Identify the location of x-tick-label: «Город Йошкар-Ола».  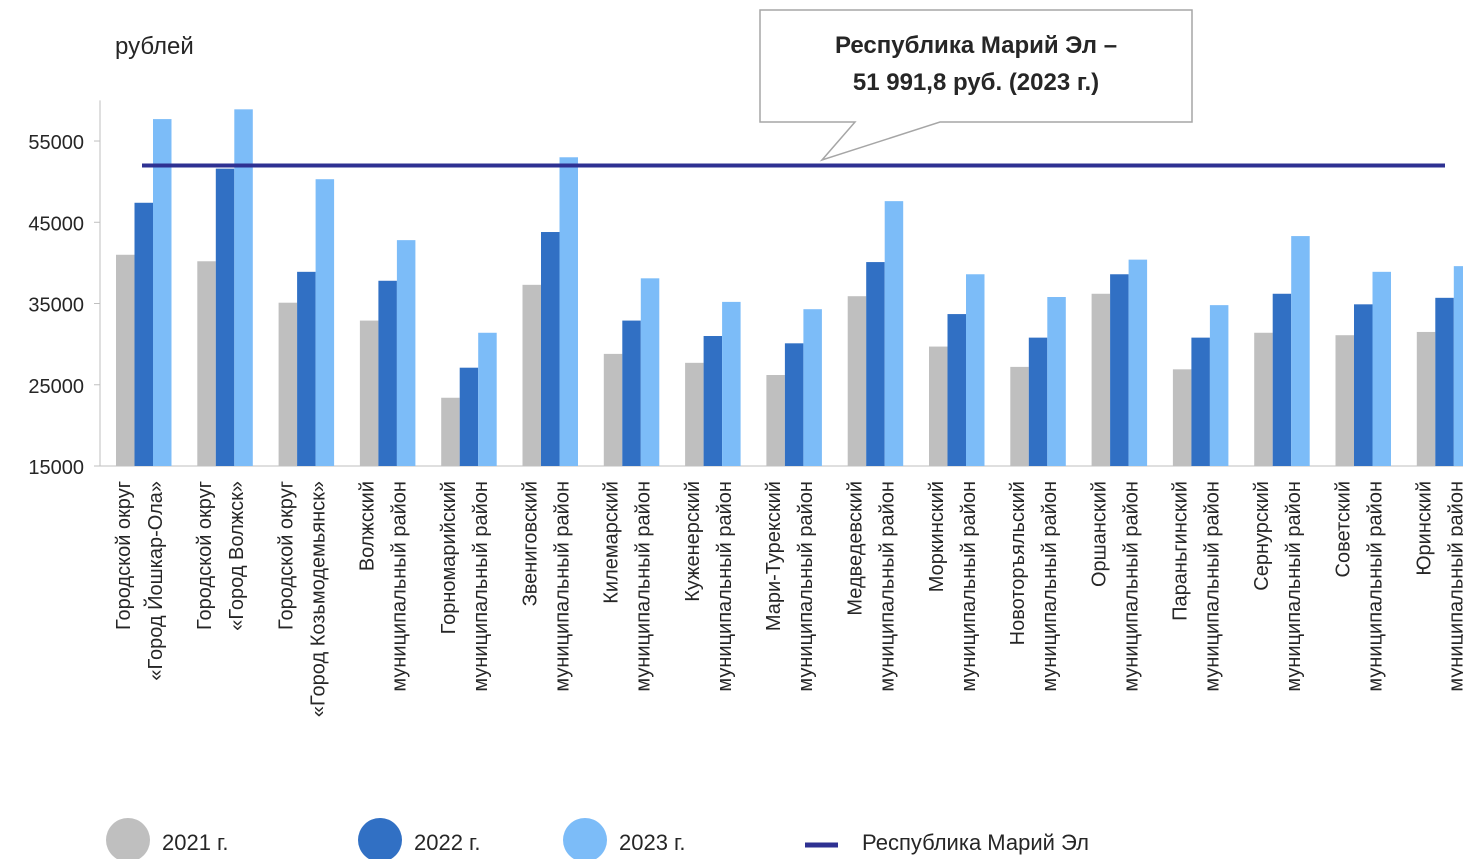
(155, 581).